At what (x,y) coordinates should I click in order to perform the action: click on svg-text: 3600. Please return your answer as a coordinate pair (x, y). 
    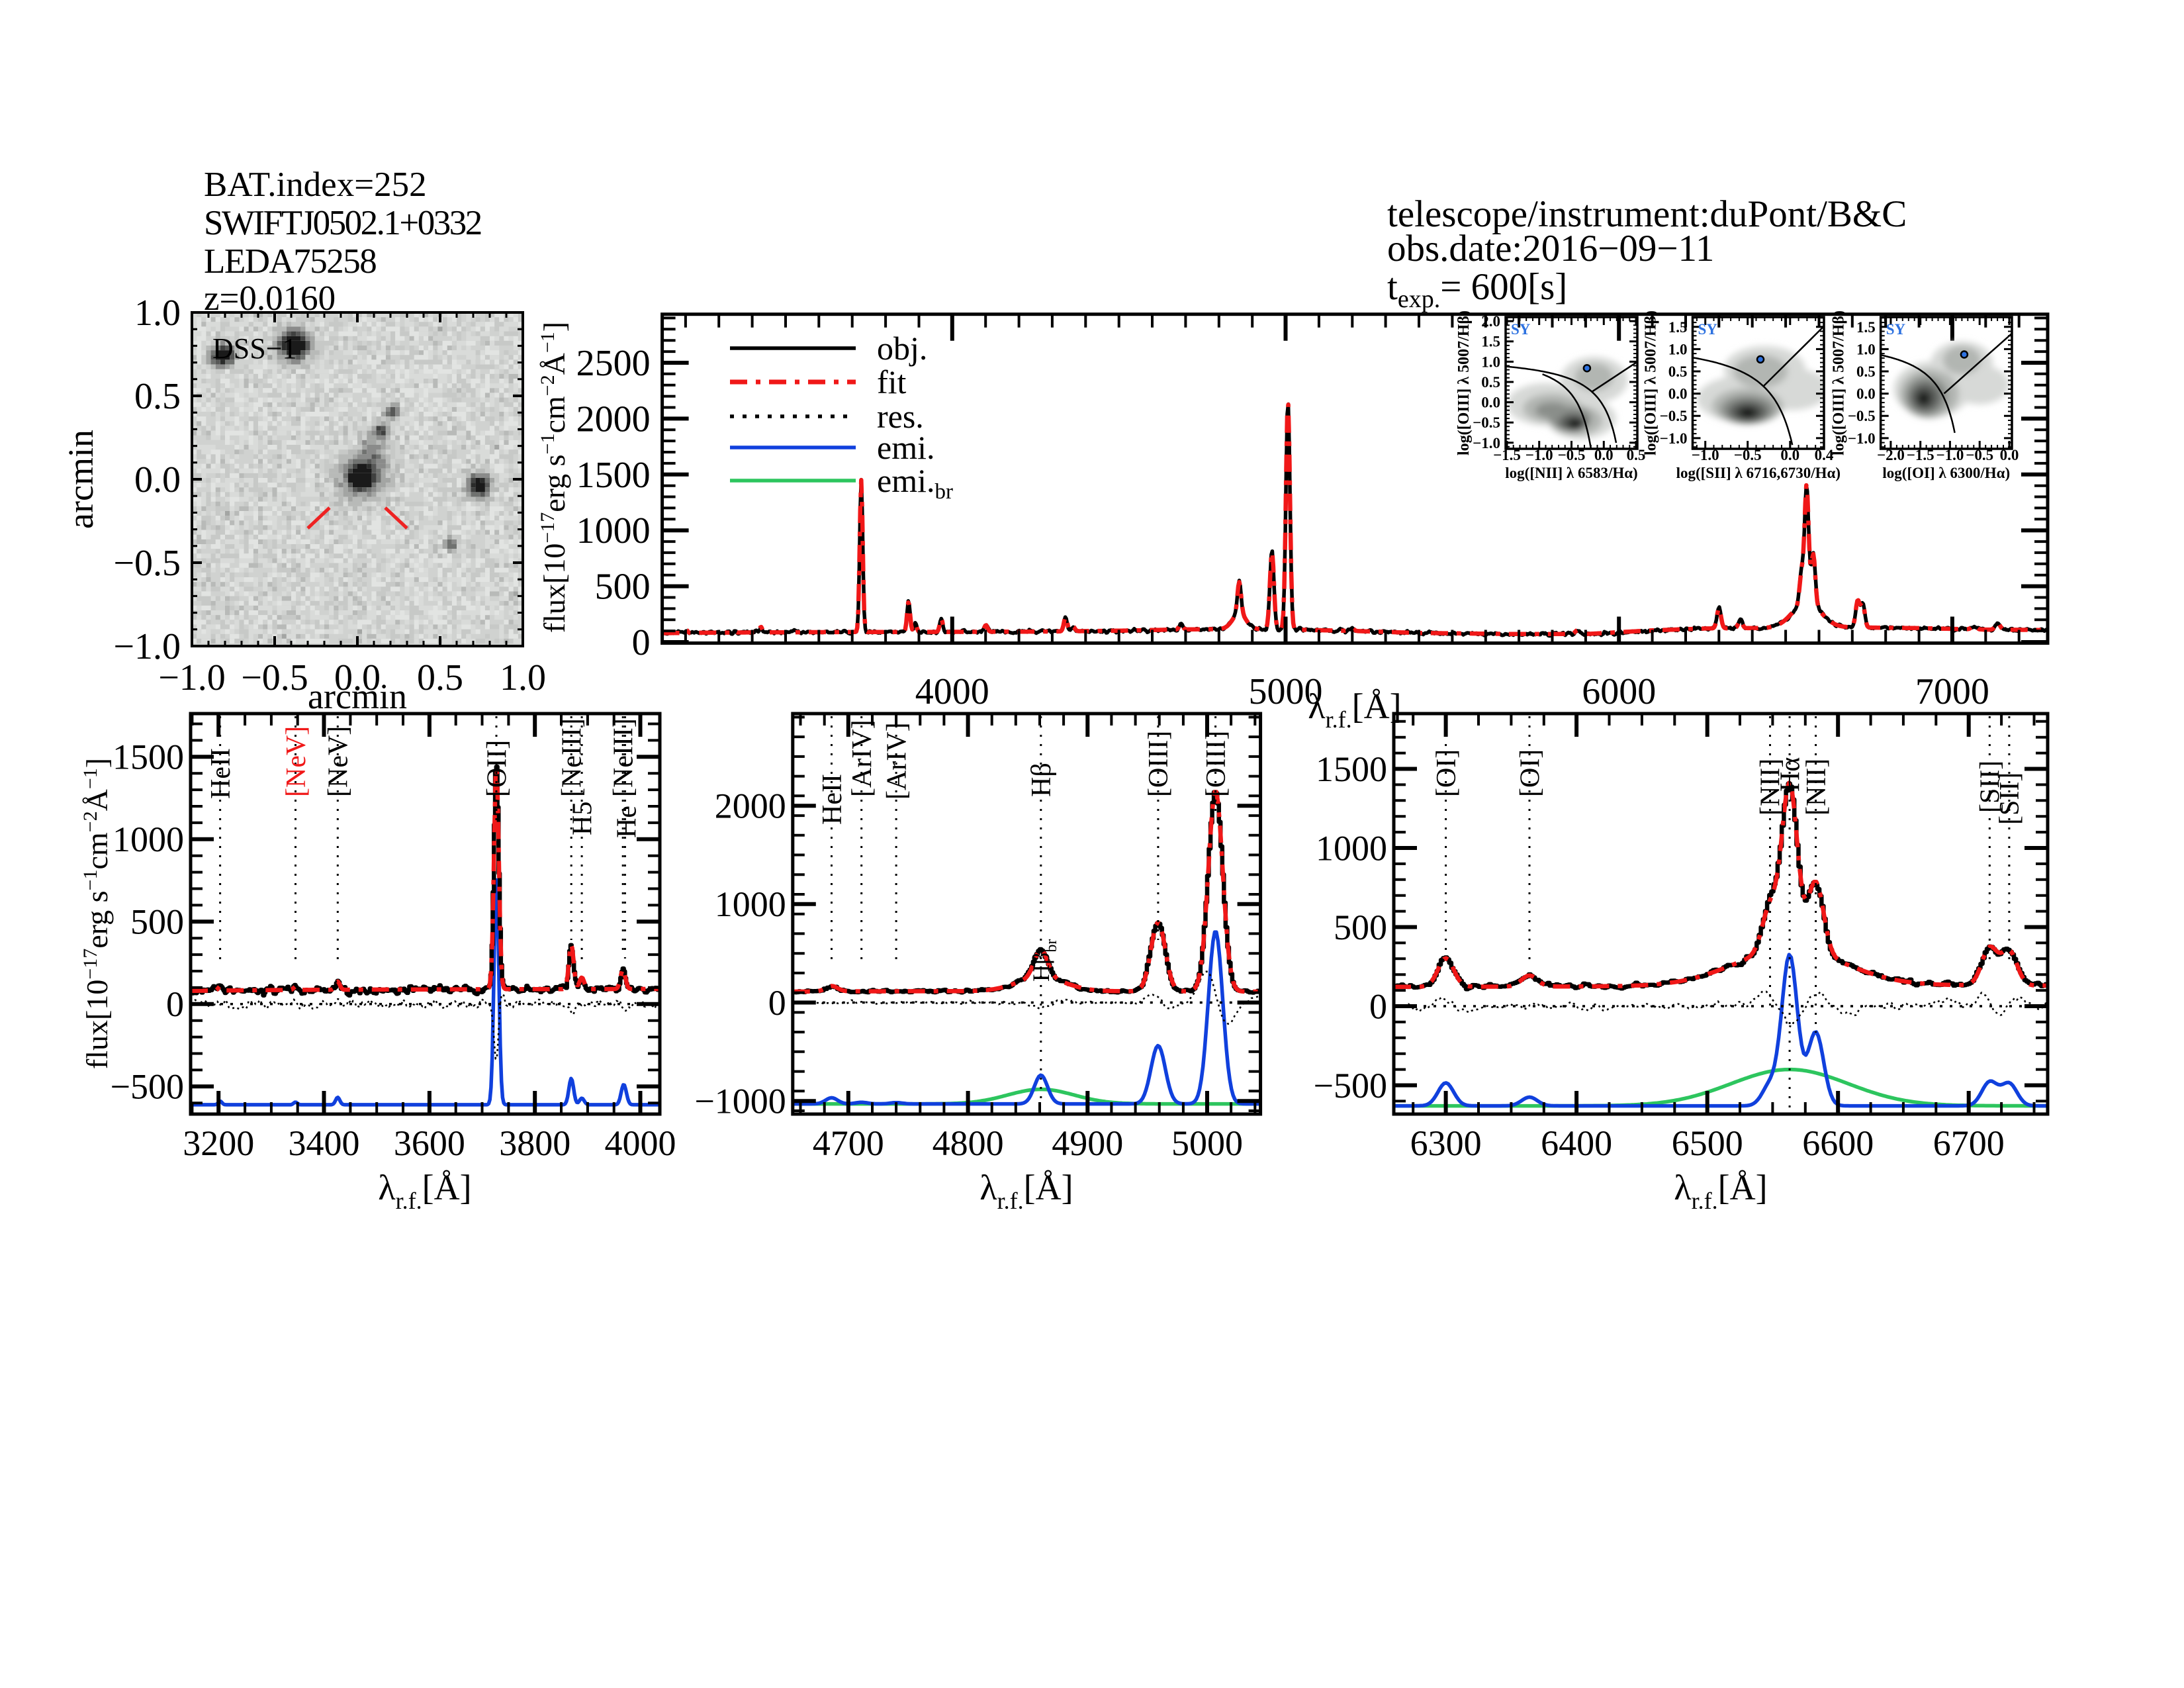
    Looking at the image, I should click on (429, 1143).